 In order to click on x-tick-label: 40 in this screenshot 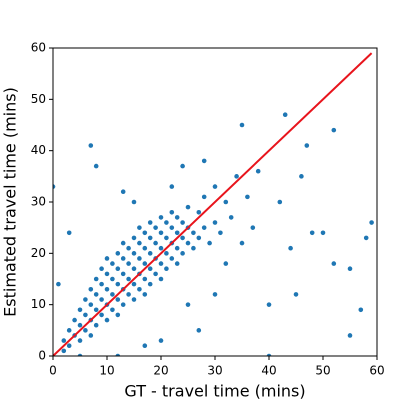, I will do `click(268, 371)`.